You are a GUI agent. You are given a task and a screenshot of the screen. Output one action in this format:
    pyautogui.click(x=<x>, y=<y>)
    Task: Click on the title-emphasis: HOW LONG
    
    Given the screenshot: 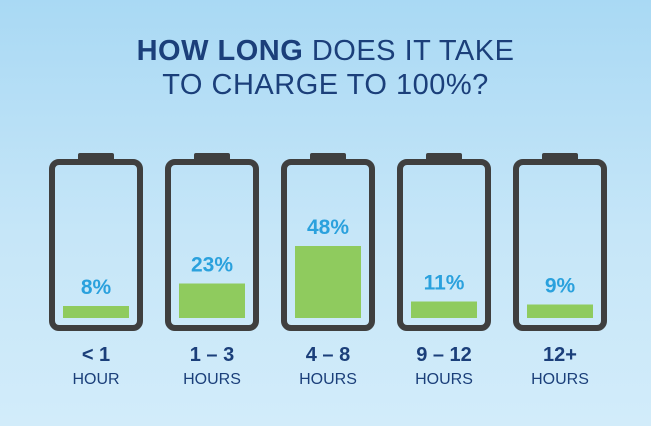 What is the action you would take?
    pyautogui.click(x=220, y=51)
    